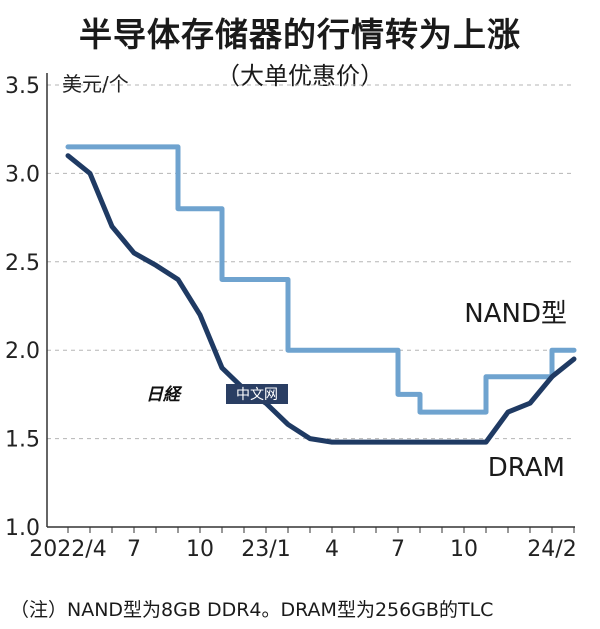  Describe the element at coordinates (22, 174) in the screenshot. I see `y-tick-label: 3.0` at that location.